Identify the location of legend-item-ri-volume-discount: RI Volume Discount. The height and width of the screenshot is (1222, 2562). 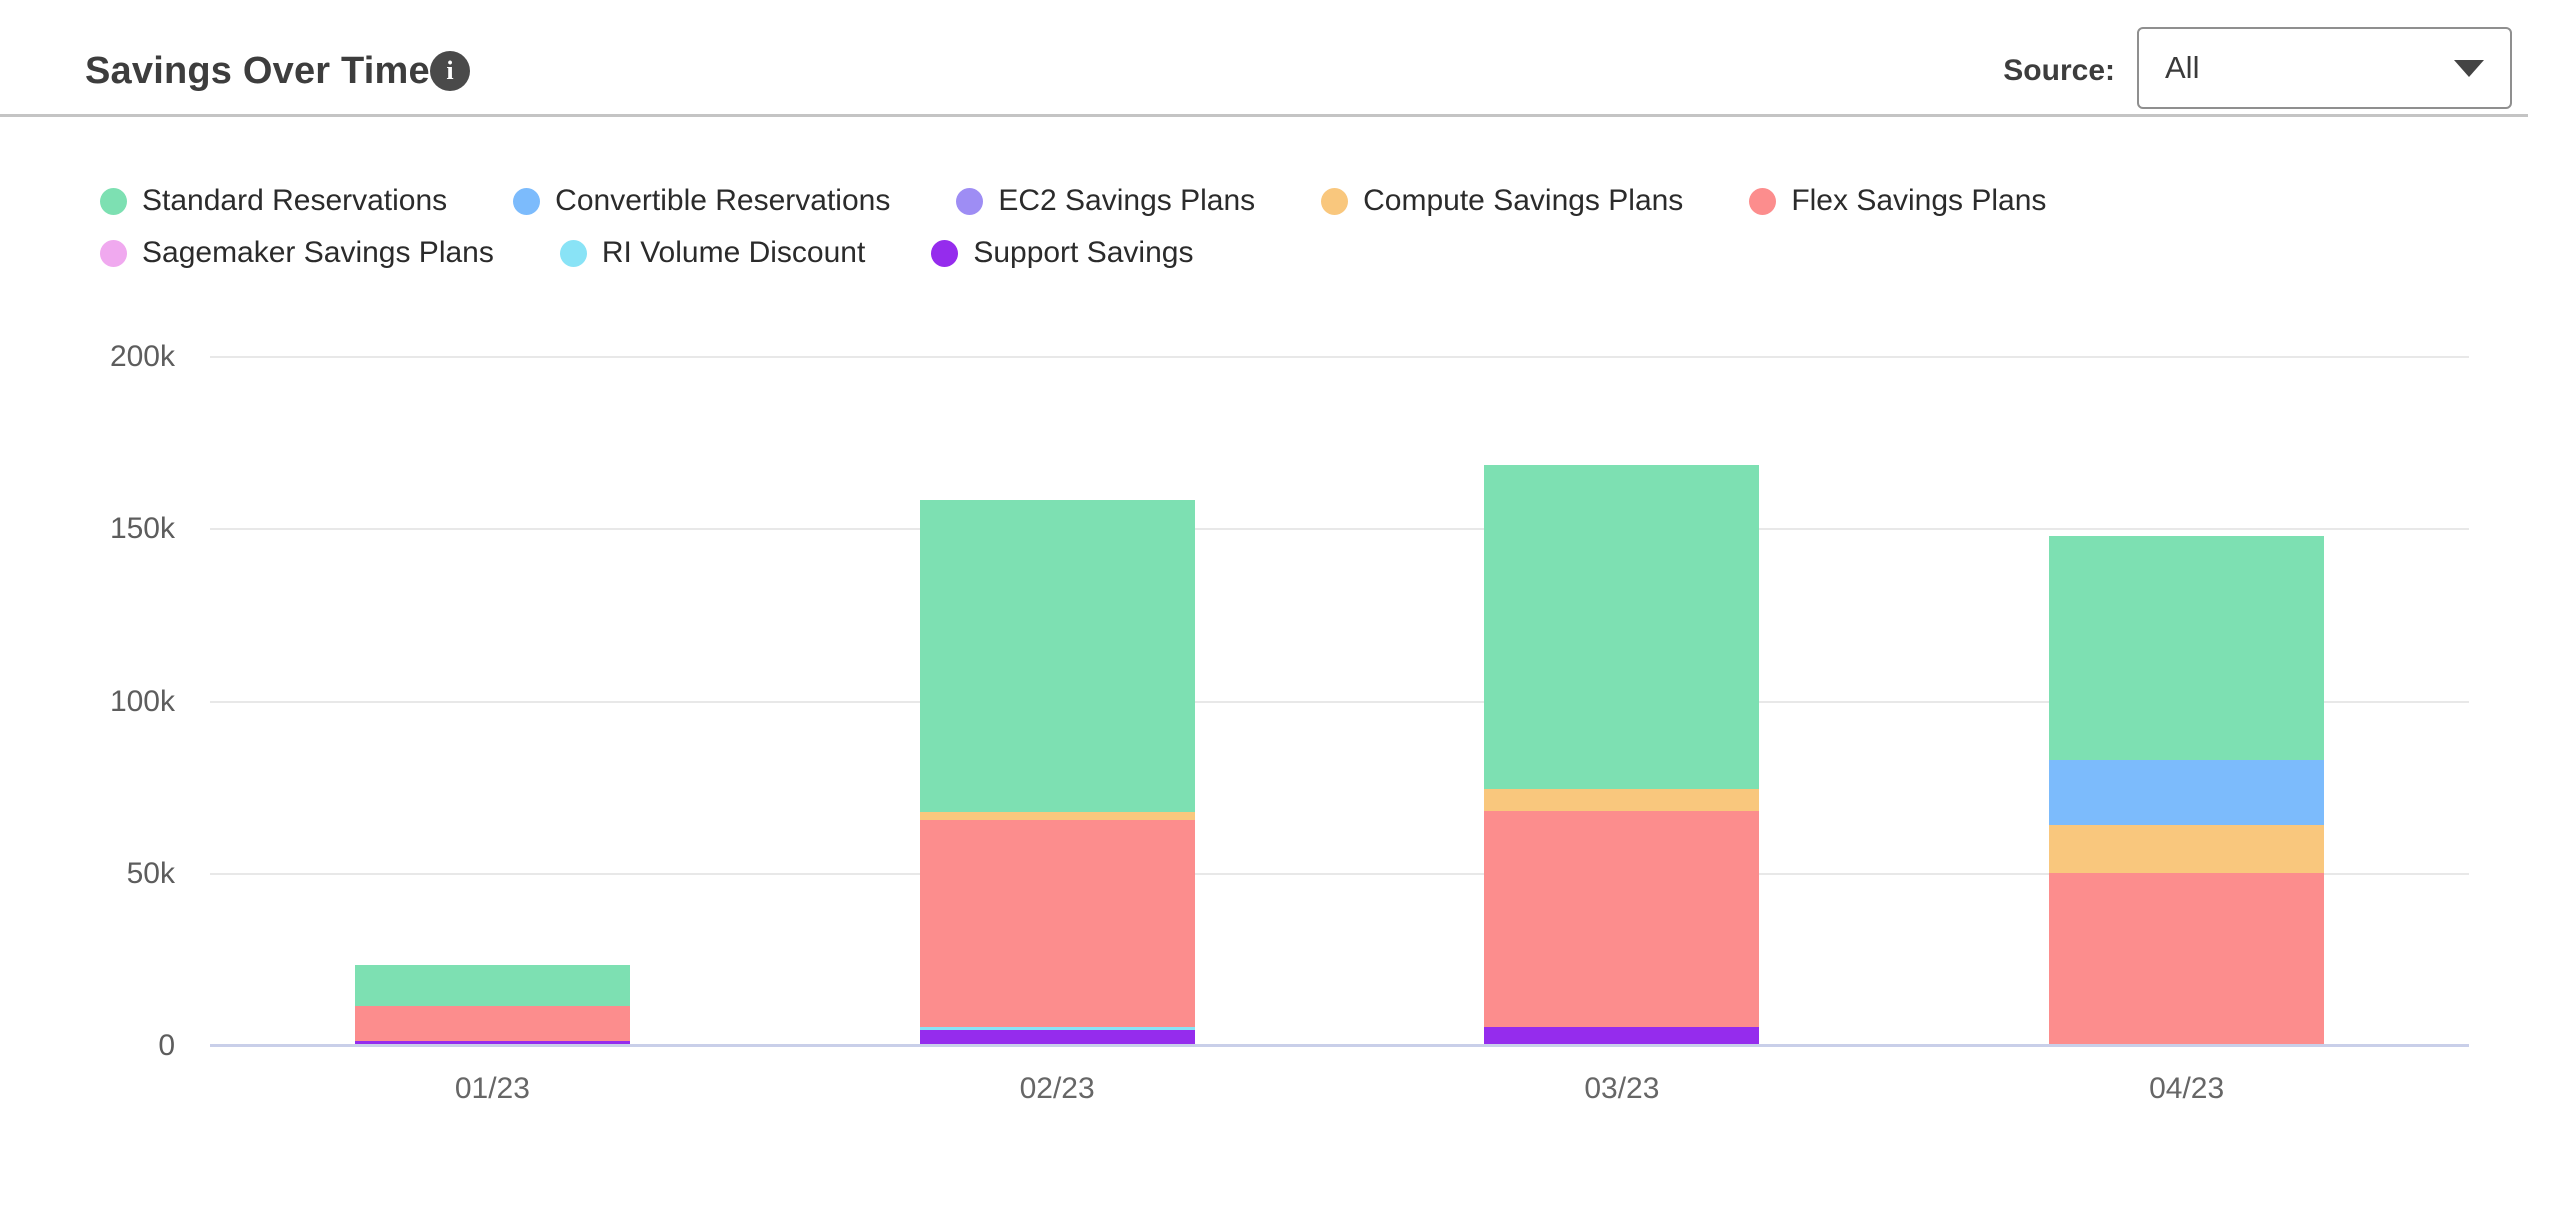
(712, 253).